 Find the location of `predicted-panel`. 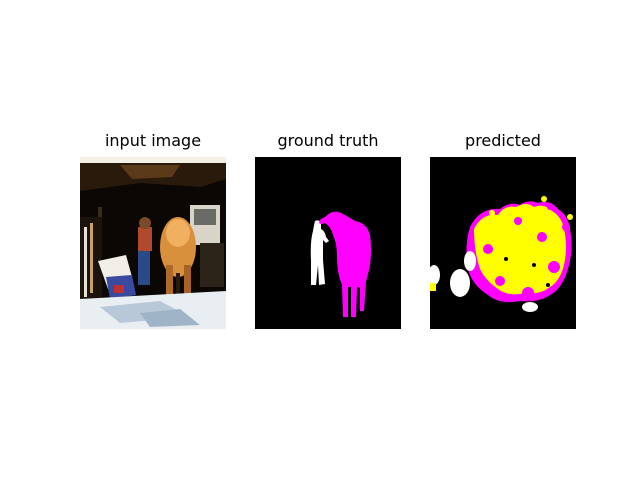

predicted-panel is located at coordinates (503, 243).